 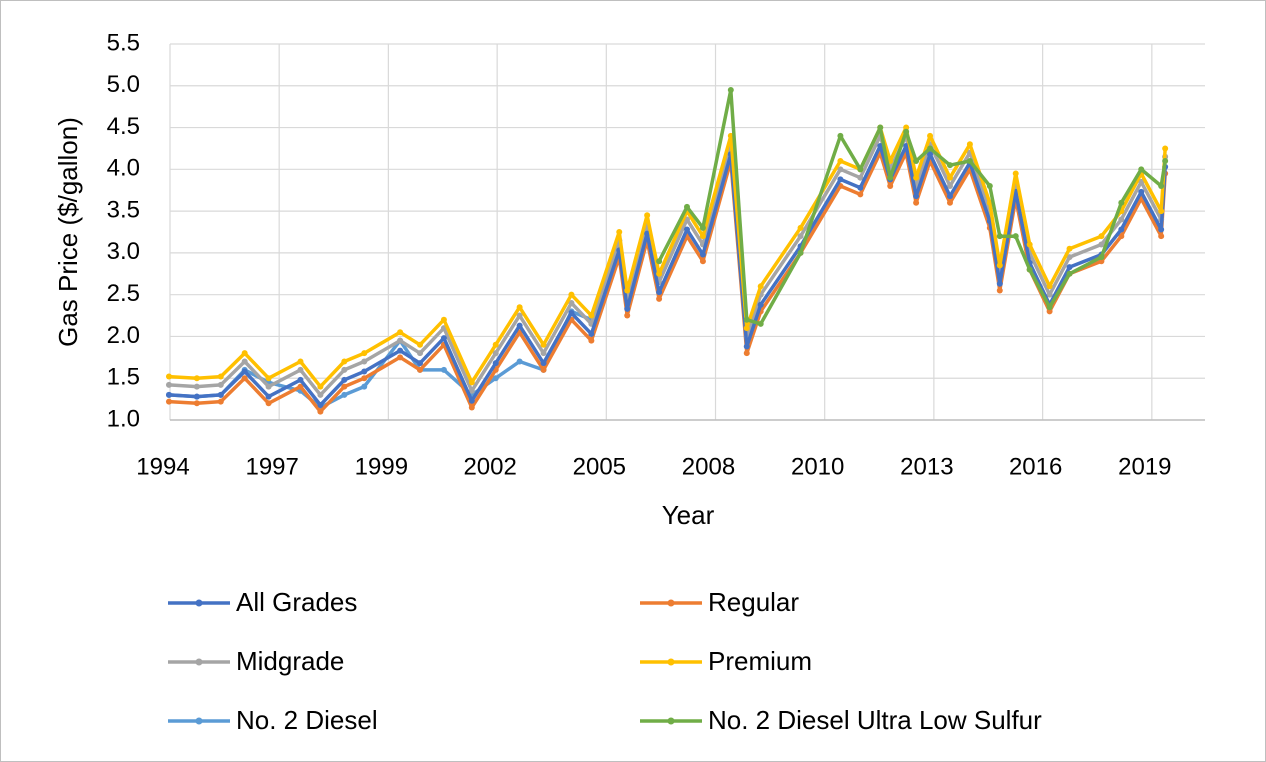 What do you see at coordinates (123, 418) in the screenshot?
I see `y-tick-label: 1.0` at bounding box center [123, 418].